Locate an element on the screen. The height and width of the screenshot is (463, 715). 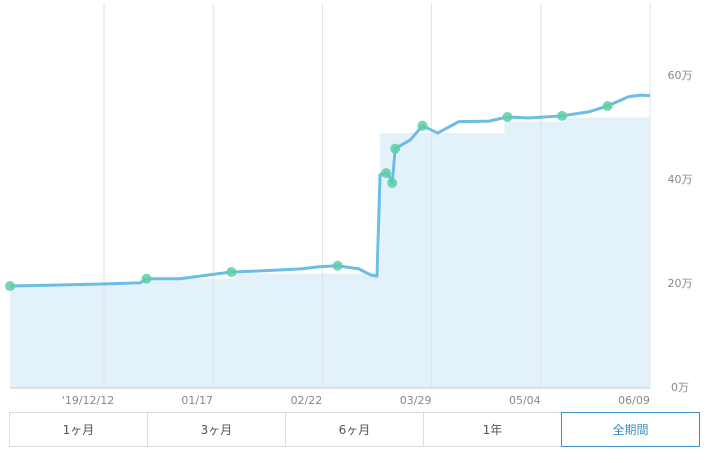
y-tick-label: 0万 is located at coordinates (680, 387).